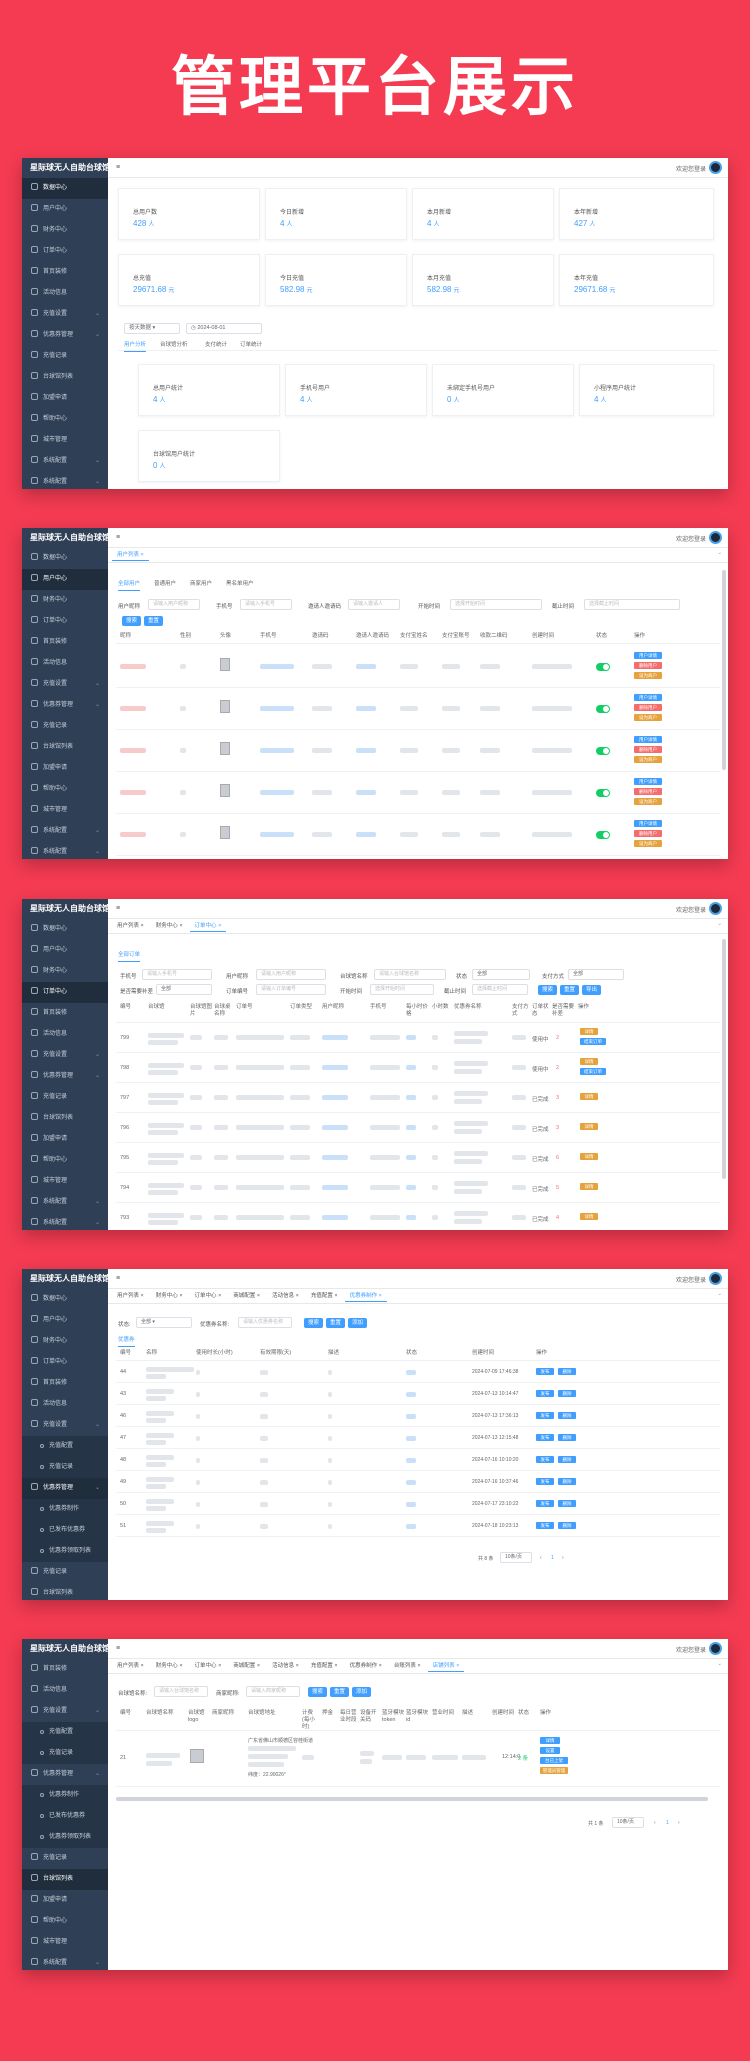 The height and width of the screenshot is (2061, 750). What do you see at coordinates (593, 1071) in the screenshot?
I see `end-order-button: 结束订单` at bounding box center [593, 1071].